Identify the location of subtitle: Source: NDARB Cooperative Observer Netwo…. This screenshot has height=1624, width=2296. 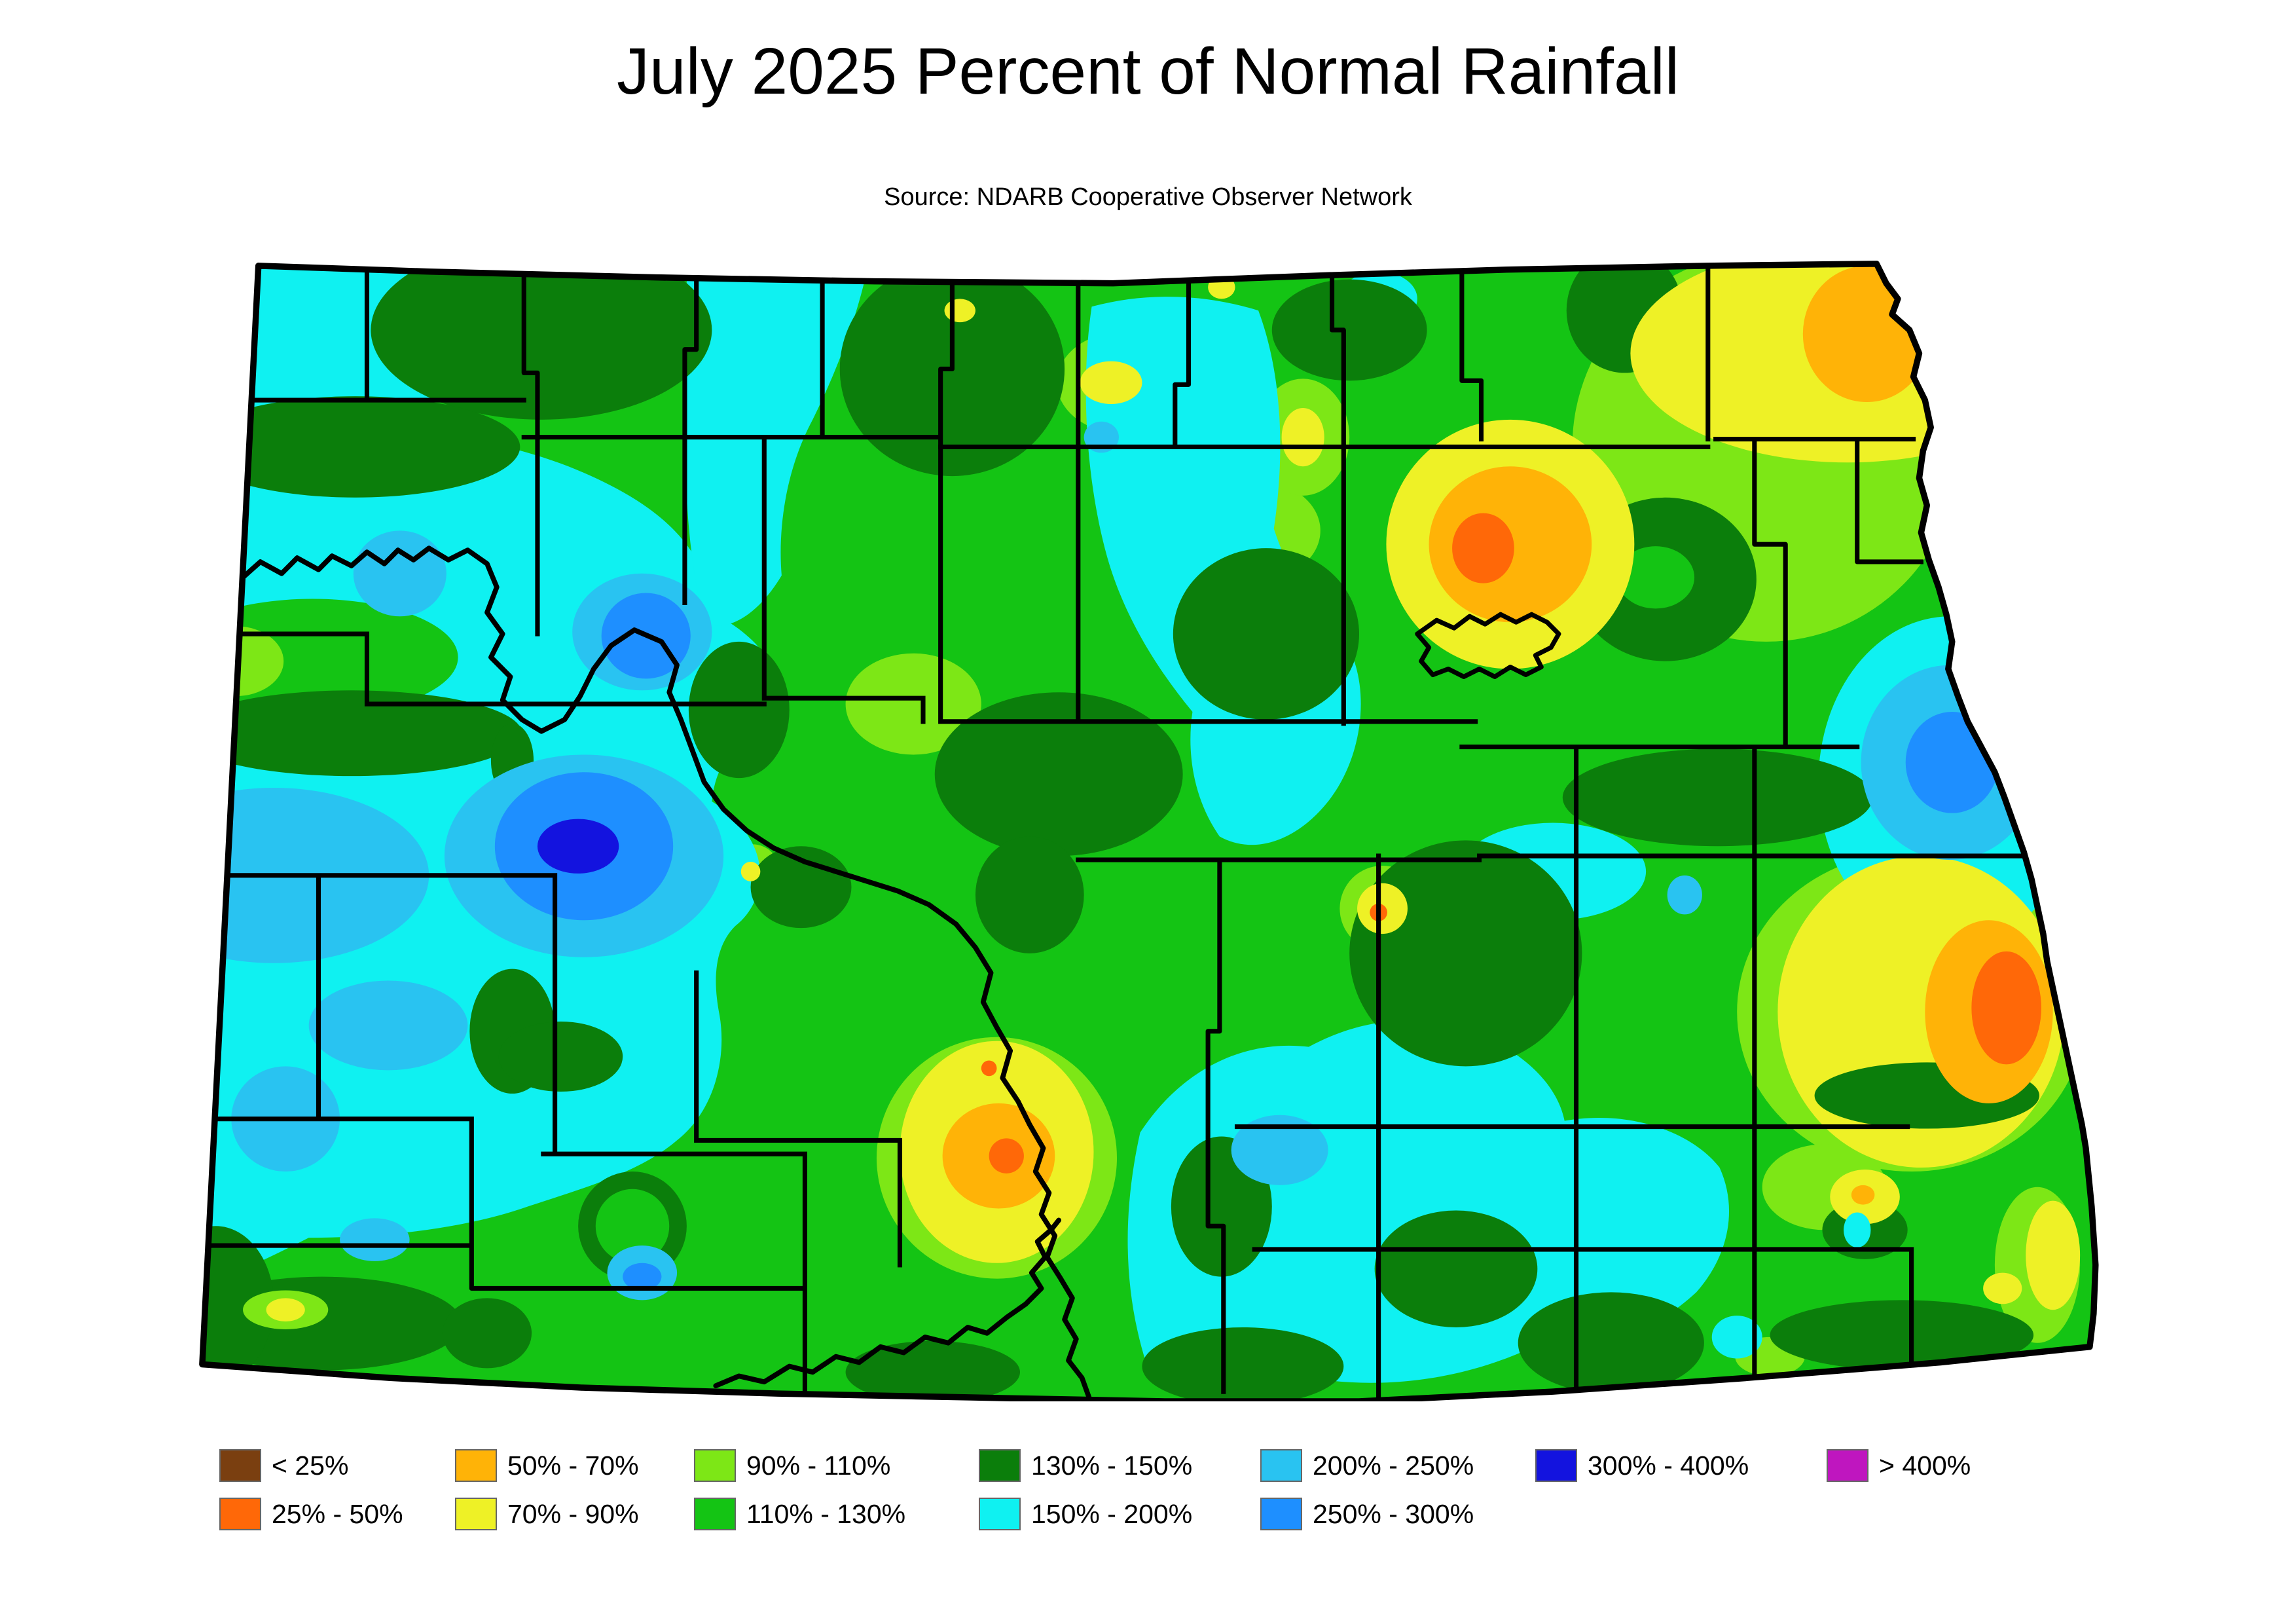
(1148, 197).